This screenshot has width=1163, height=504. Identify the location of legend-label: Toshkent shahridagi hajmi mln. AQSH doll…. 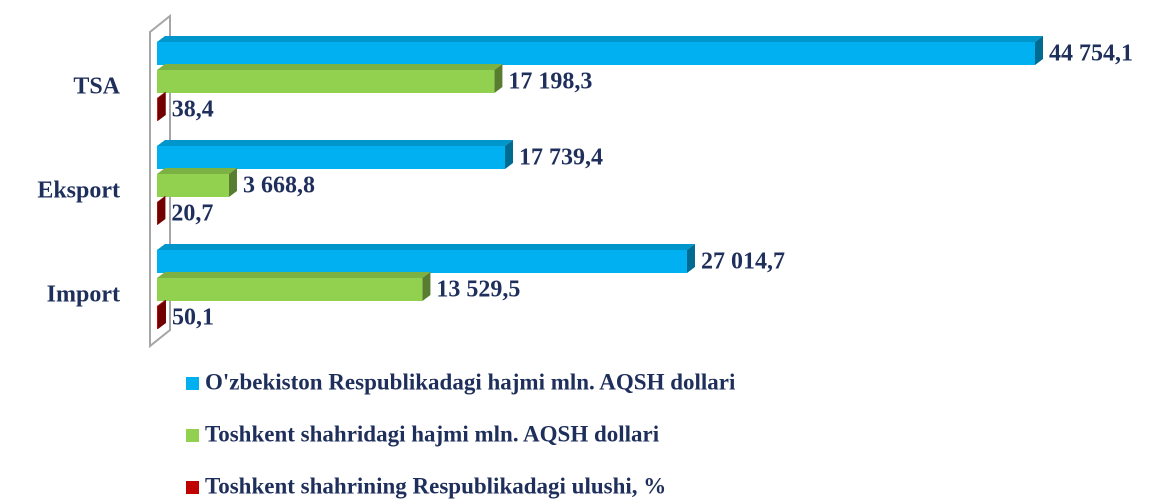
(432, 433).